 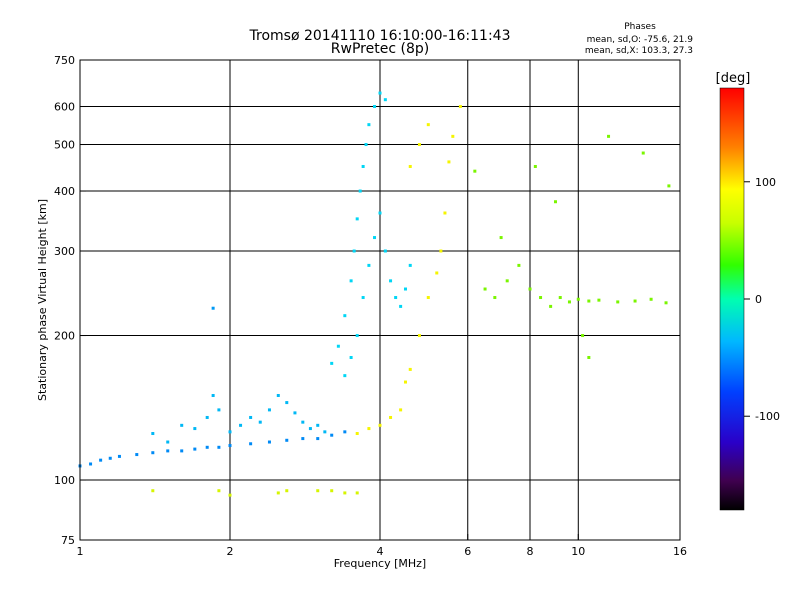 What do you see at coordinates (64, 191) in the screenshot?
I see `y-tick-label: 400` at bounding box center [64, 191].